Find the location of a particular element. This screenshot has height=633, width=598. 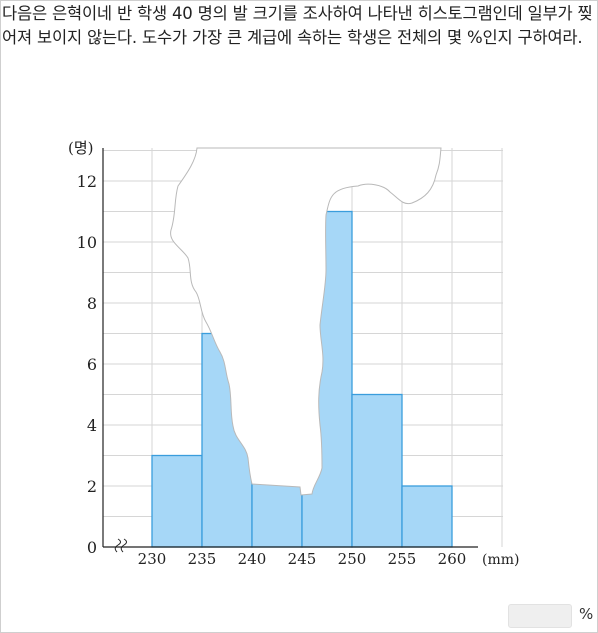

x-tick-label: 260 is located at coordinates (452, 559).